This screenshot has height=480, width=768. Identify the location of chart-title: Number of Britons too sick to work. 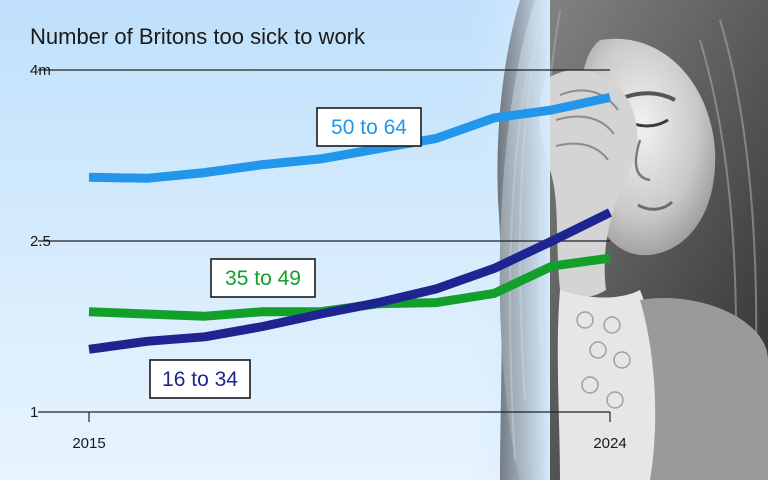
(198, 36).